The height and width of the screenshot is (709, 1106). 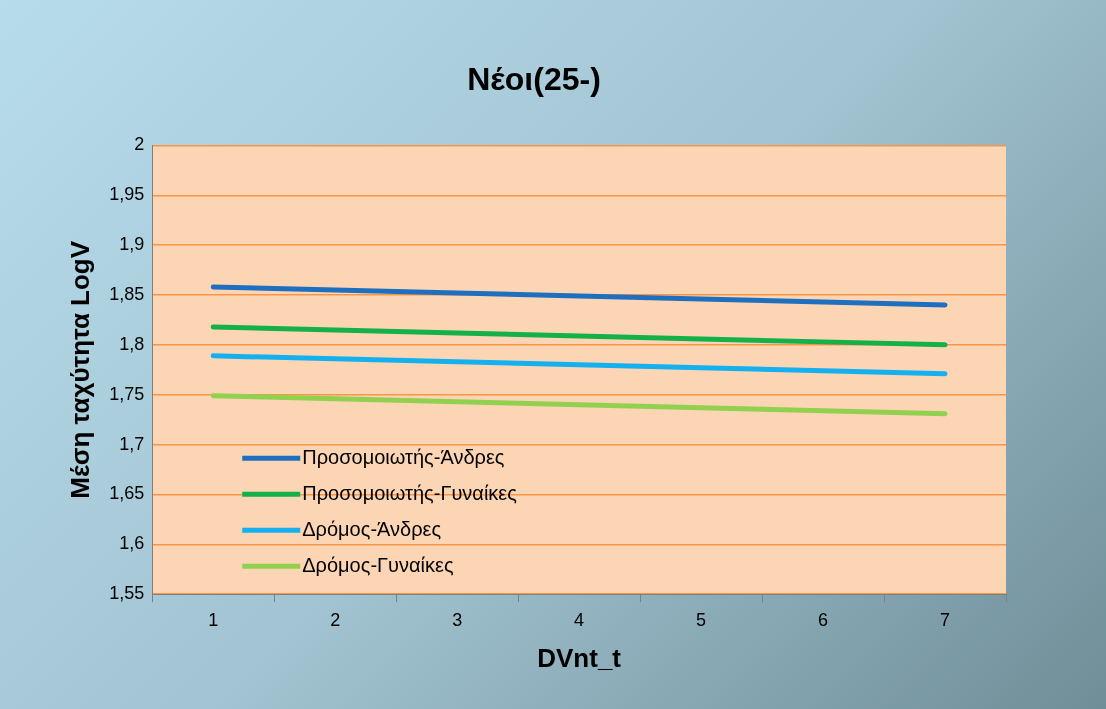 I want to click on x-axis-title: DVnt_t, so click(x=579, y=657).